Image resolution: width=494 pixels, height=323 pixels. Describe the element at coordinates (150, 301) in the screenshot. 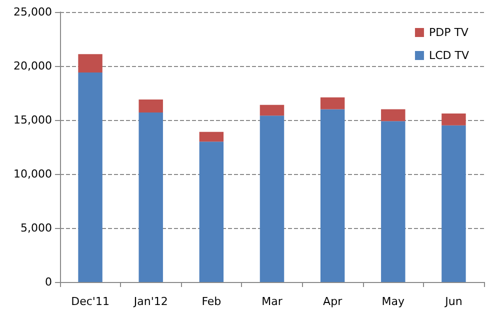

I see `x-tick-label: Jan'12` at that location.